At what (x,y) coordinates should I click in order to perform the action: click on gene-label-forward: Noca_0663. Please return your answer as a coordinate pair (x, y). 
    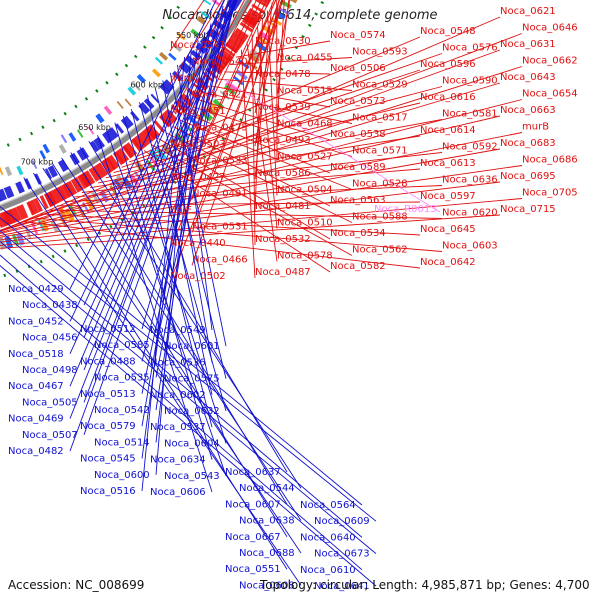
    Looking at the image, I should click on (528, 110).